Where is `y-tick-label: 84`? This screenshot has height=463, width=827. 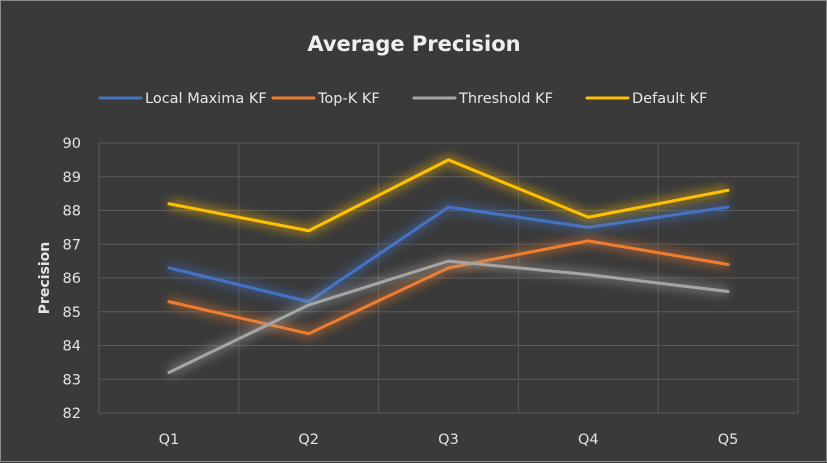 y-tick-label: 84 is located at coordinates (72, 347).